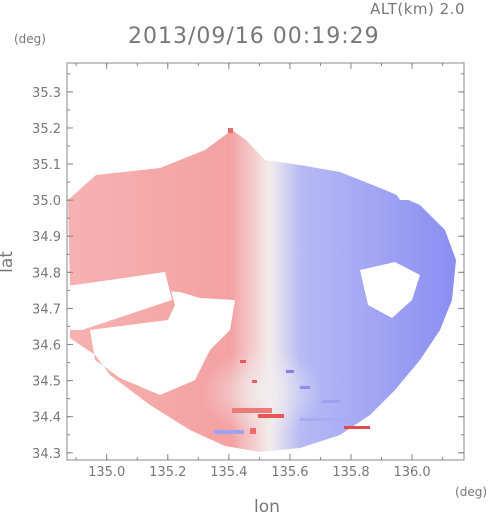 This screenshot has width=491, height=521. Describe the element at coordinates (46, 346) in the screenshot. I see `y-tick-label: 34.6` at that location.